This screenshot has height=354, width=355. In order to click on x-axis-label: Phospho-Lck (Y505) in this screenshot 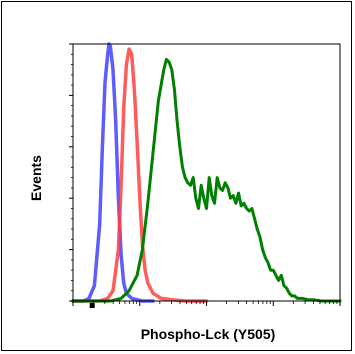, I will do `click(208, 334)`.